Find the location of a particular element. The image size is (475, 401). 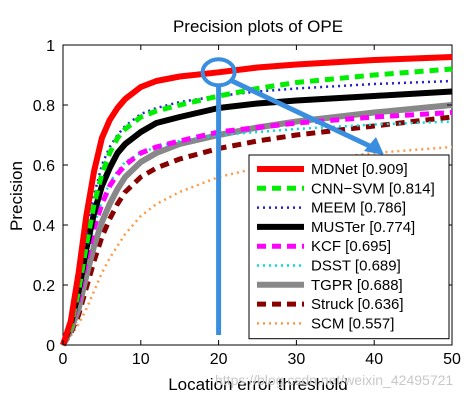

x-tick-label: 10 is located at coordinates (141, 359).